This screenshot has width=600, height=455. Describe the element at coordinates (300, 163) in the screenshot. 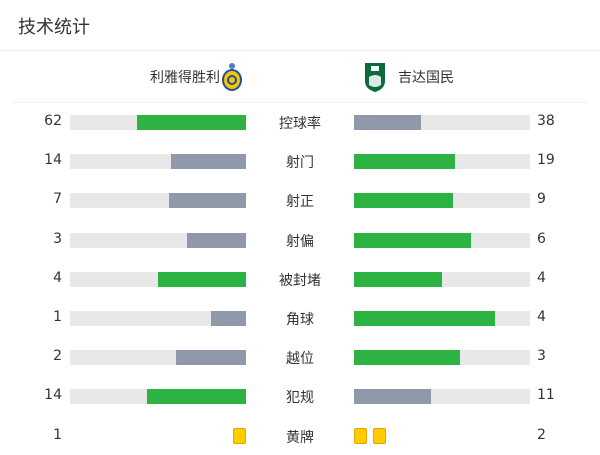

I see `stat-label: 射门` at that location.